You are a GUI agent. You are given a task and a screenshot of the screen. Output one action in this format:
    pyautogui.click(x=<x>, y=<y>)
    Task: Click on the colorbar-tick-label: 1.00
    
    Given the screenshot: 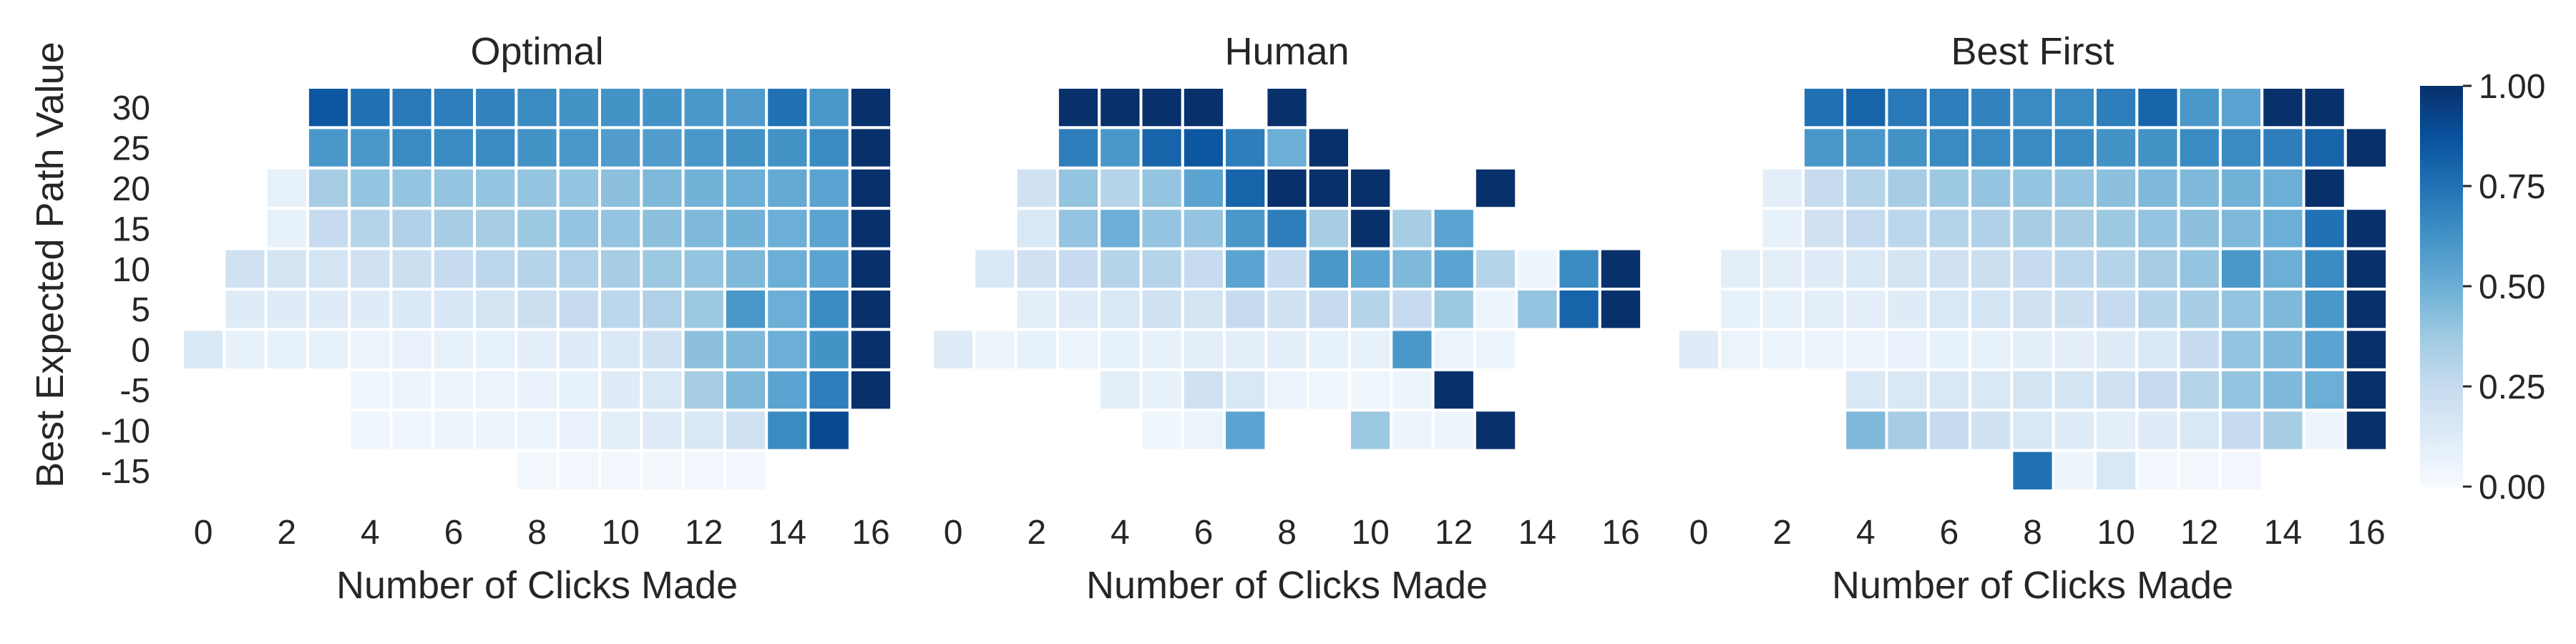 What is the action you would take?
    pyautogui.click(x=2512, y=87)
    